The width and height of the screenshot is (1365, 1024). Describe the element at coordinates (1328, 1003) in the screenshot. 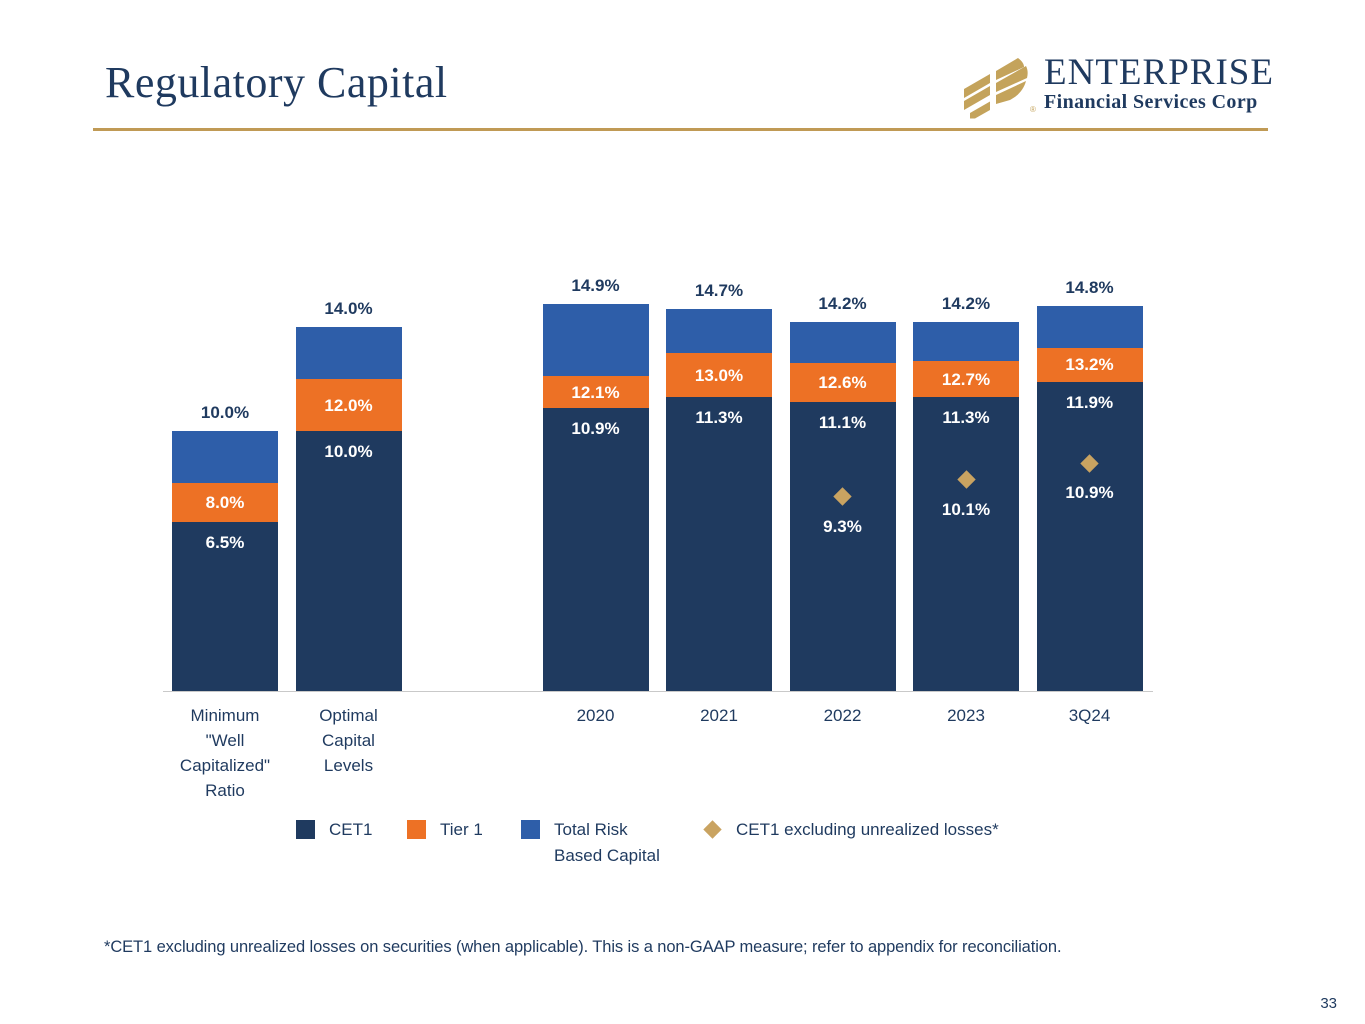

I see `page-number: 33` at that location.